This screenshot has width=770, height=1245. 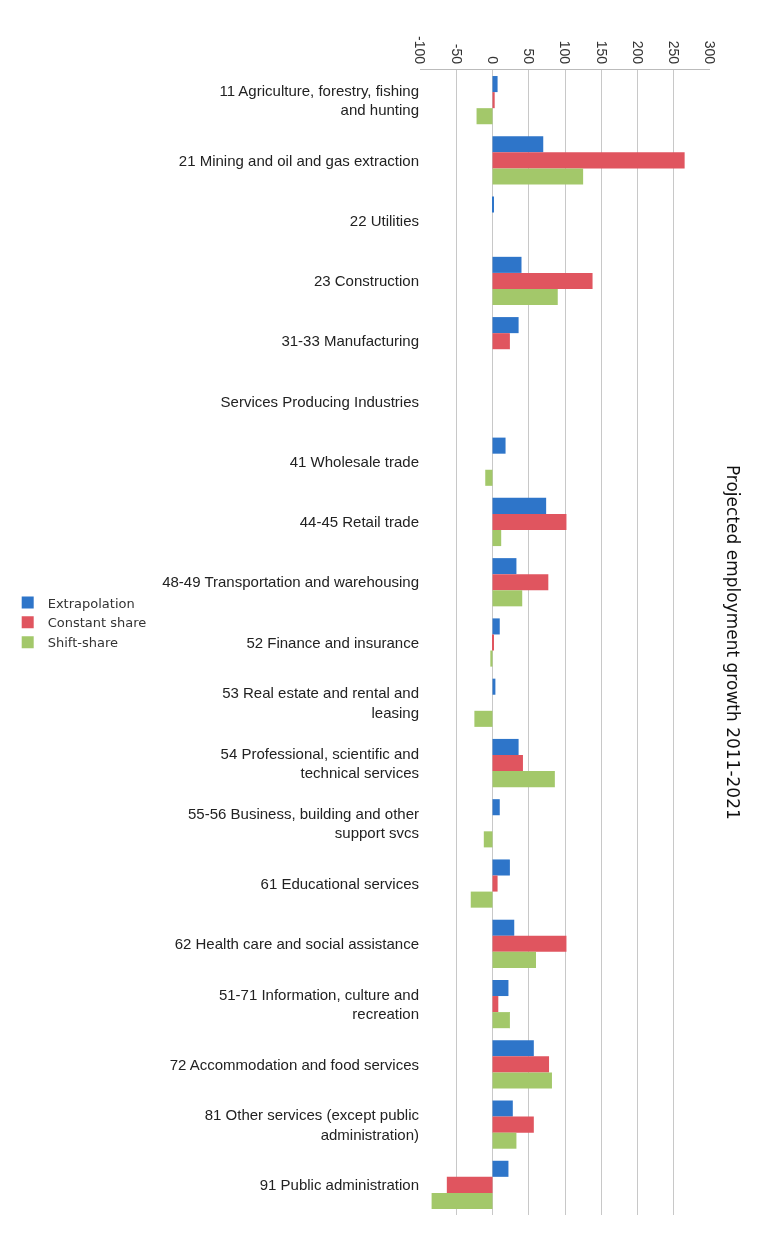 I want to click on x-tick-label: 150, so click(x=601, y=52).